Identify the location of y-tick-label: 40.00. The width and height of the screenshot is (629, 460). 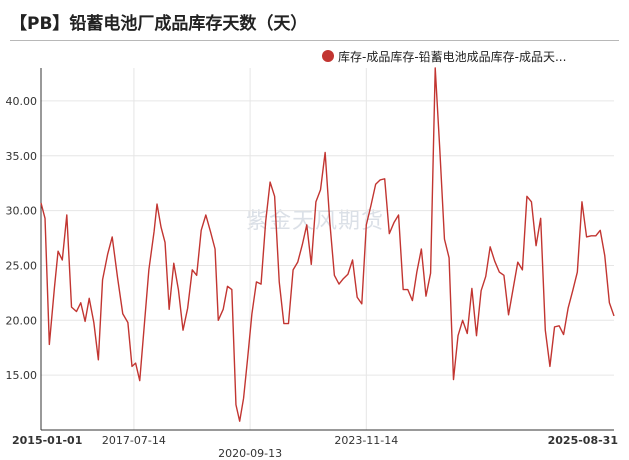
(22, 101).